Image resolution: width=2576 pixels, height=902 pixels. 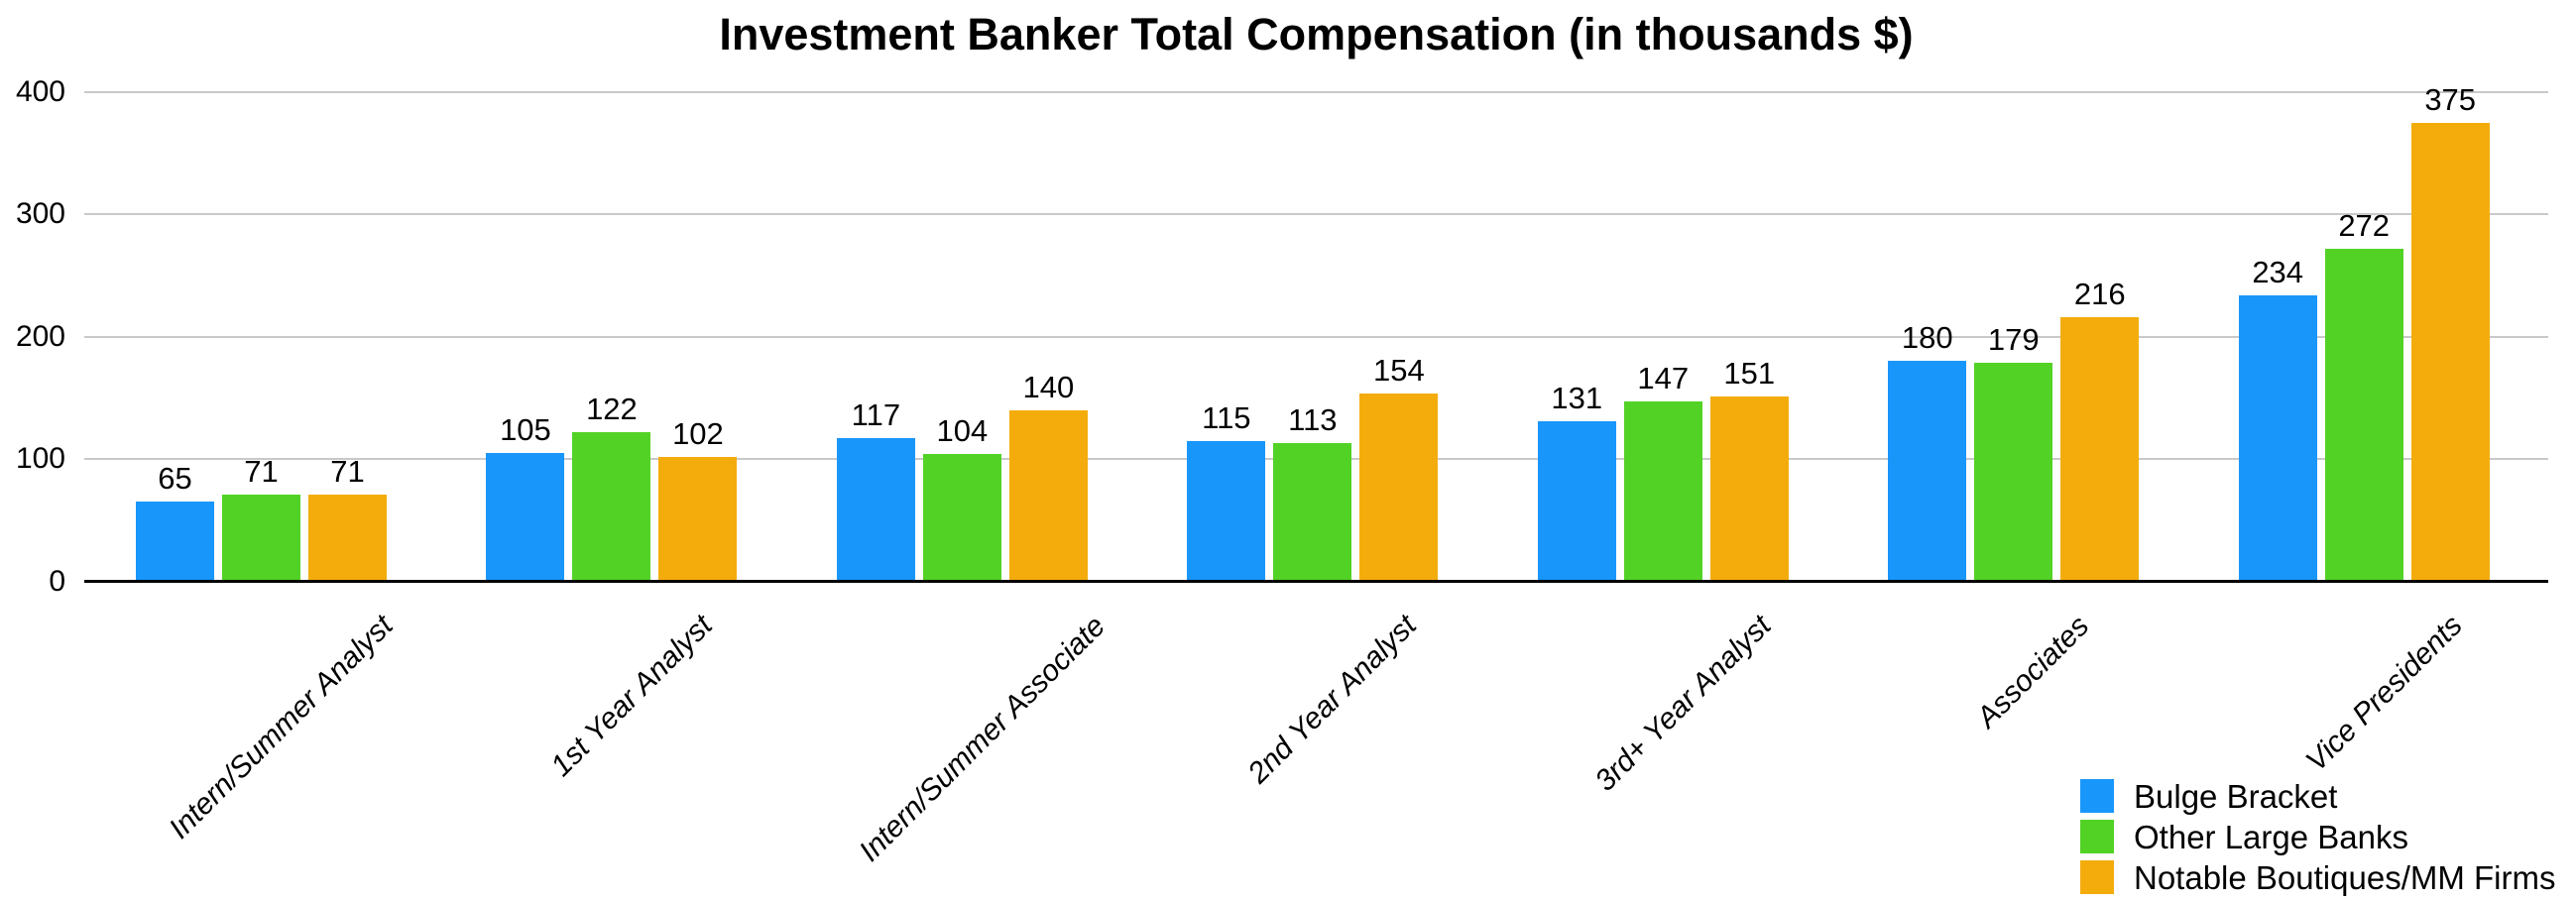 I want to click on legend-item: Other Large Banks, so click(x=2328, y=837).